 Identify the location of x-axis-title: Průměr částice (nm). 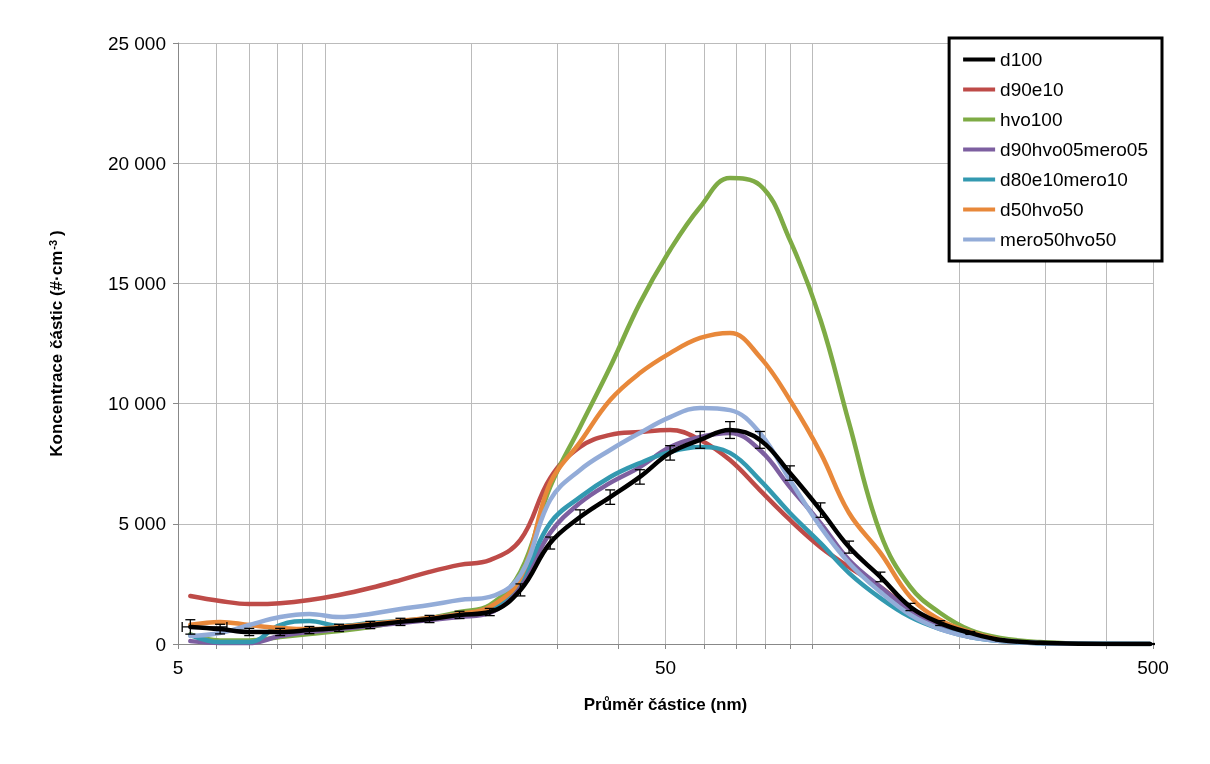
(665, 704).